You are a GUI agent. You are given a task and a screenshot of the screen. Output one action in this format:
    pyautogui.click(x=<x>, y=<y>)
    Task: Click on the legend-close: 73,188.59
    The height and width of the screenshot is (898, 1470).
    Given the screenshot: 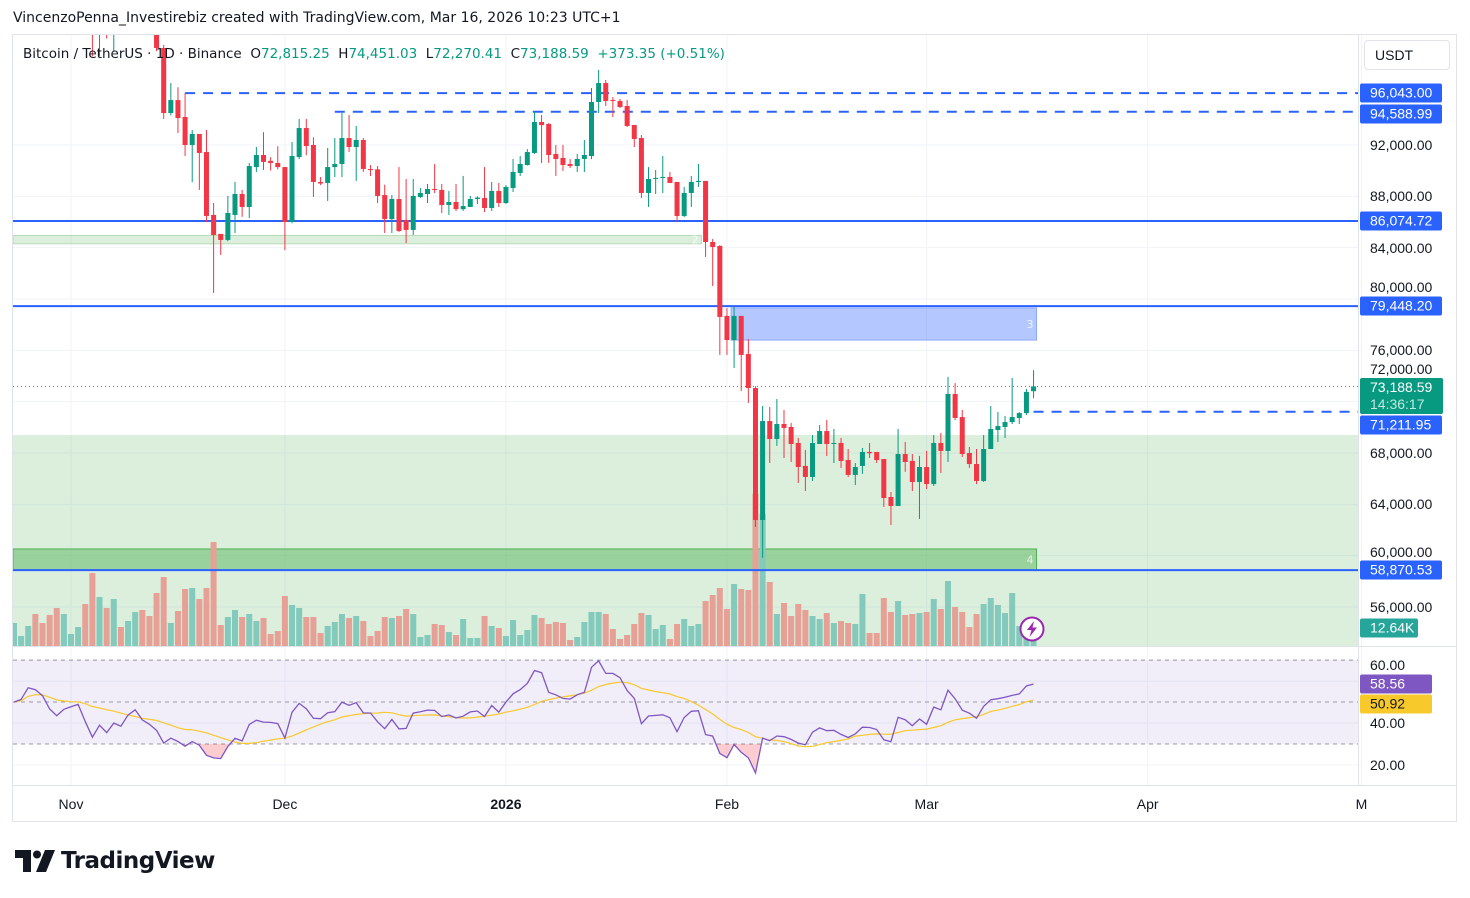 What is the action you would take?
    pyautogui.click(x=554, y=54)
    